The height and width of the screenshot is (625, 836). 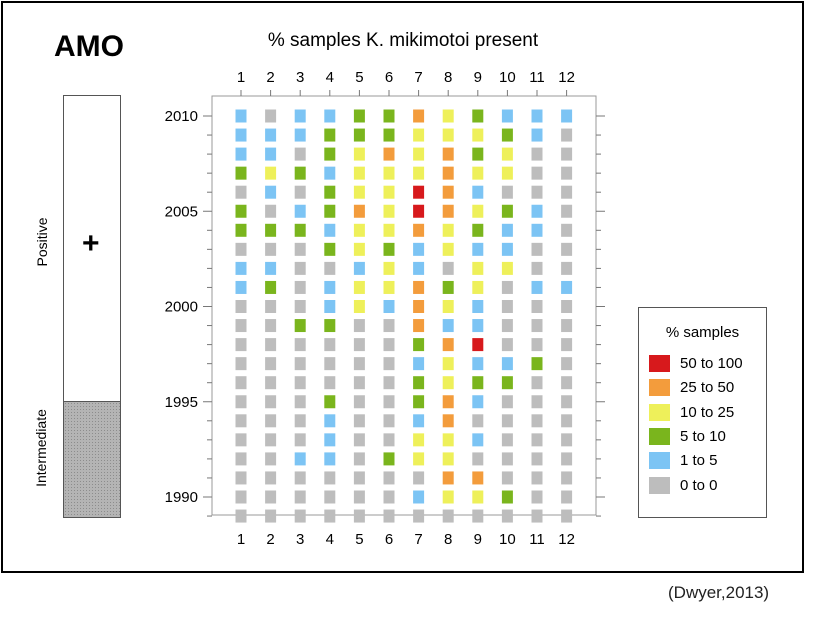 I want to click on y-tick-label: 2010, so click(x=181, y=116).